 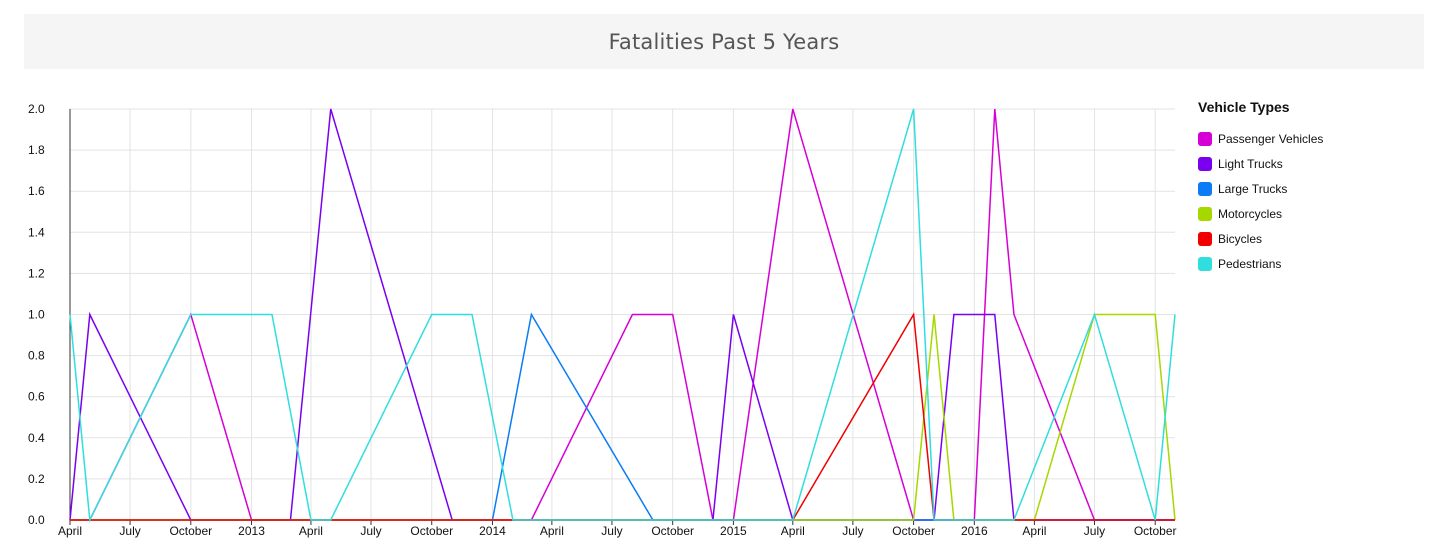 I want to click on legend-item: Pedestrians, so click(x=1313, y=263).